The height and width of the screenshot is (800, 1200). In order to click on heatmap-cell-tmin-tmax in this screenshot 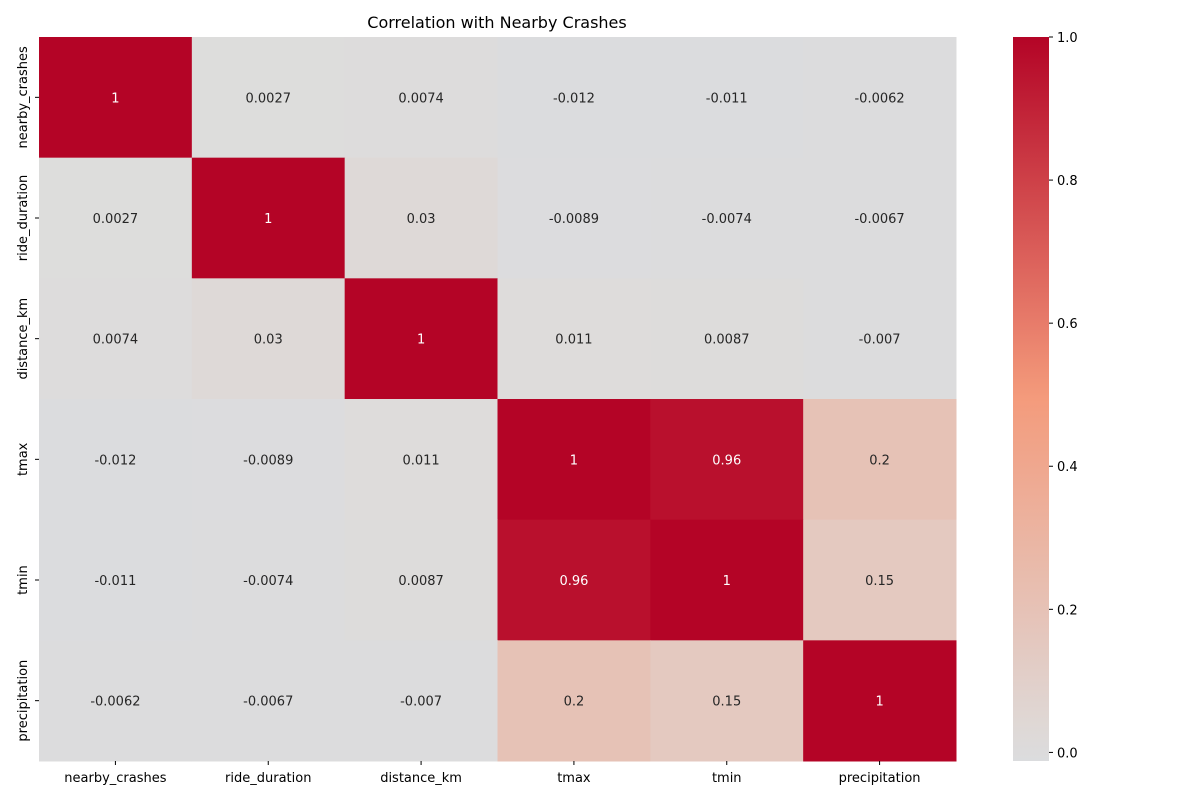, I will do `click(574, 580)`.